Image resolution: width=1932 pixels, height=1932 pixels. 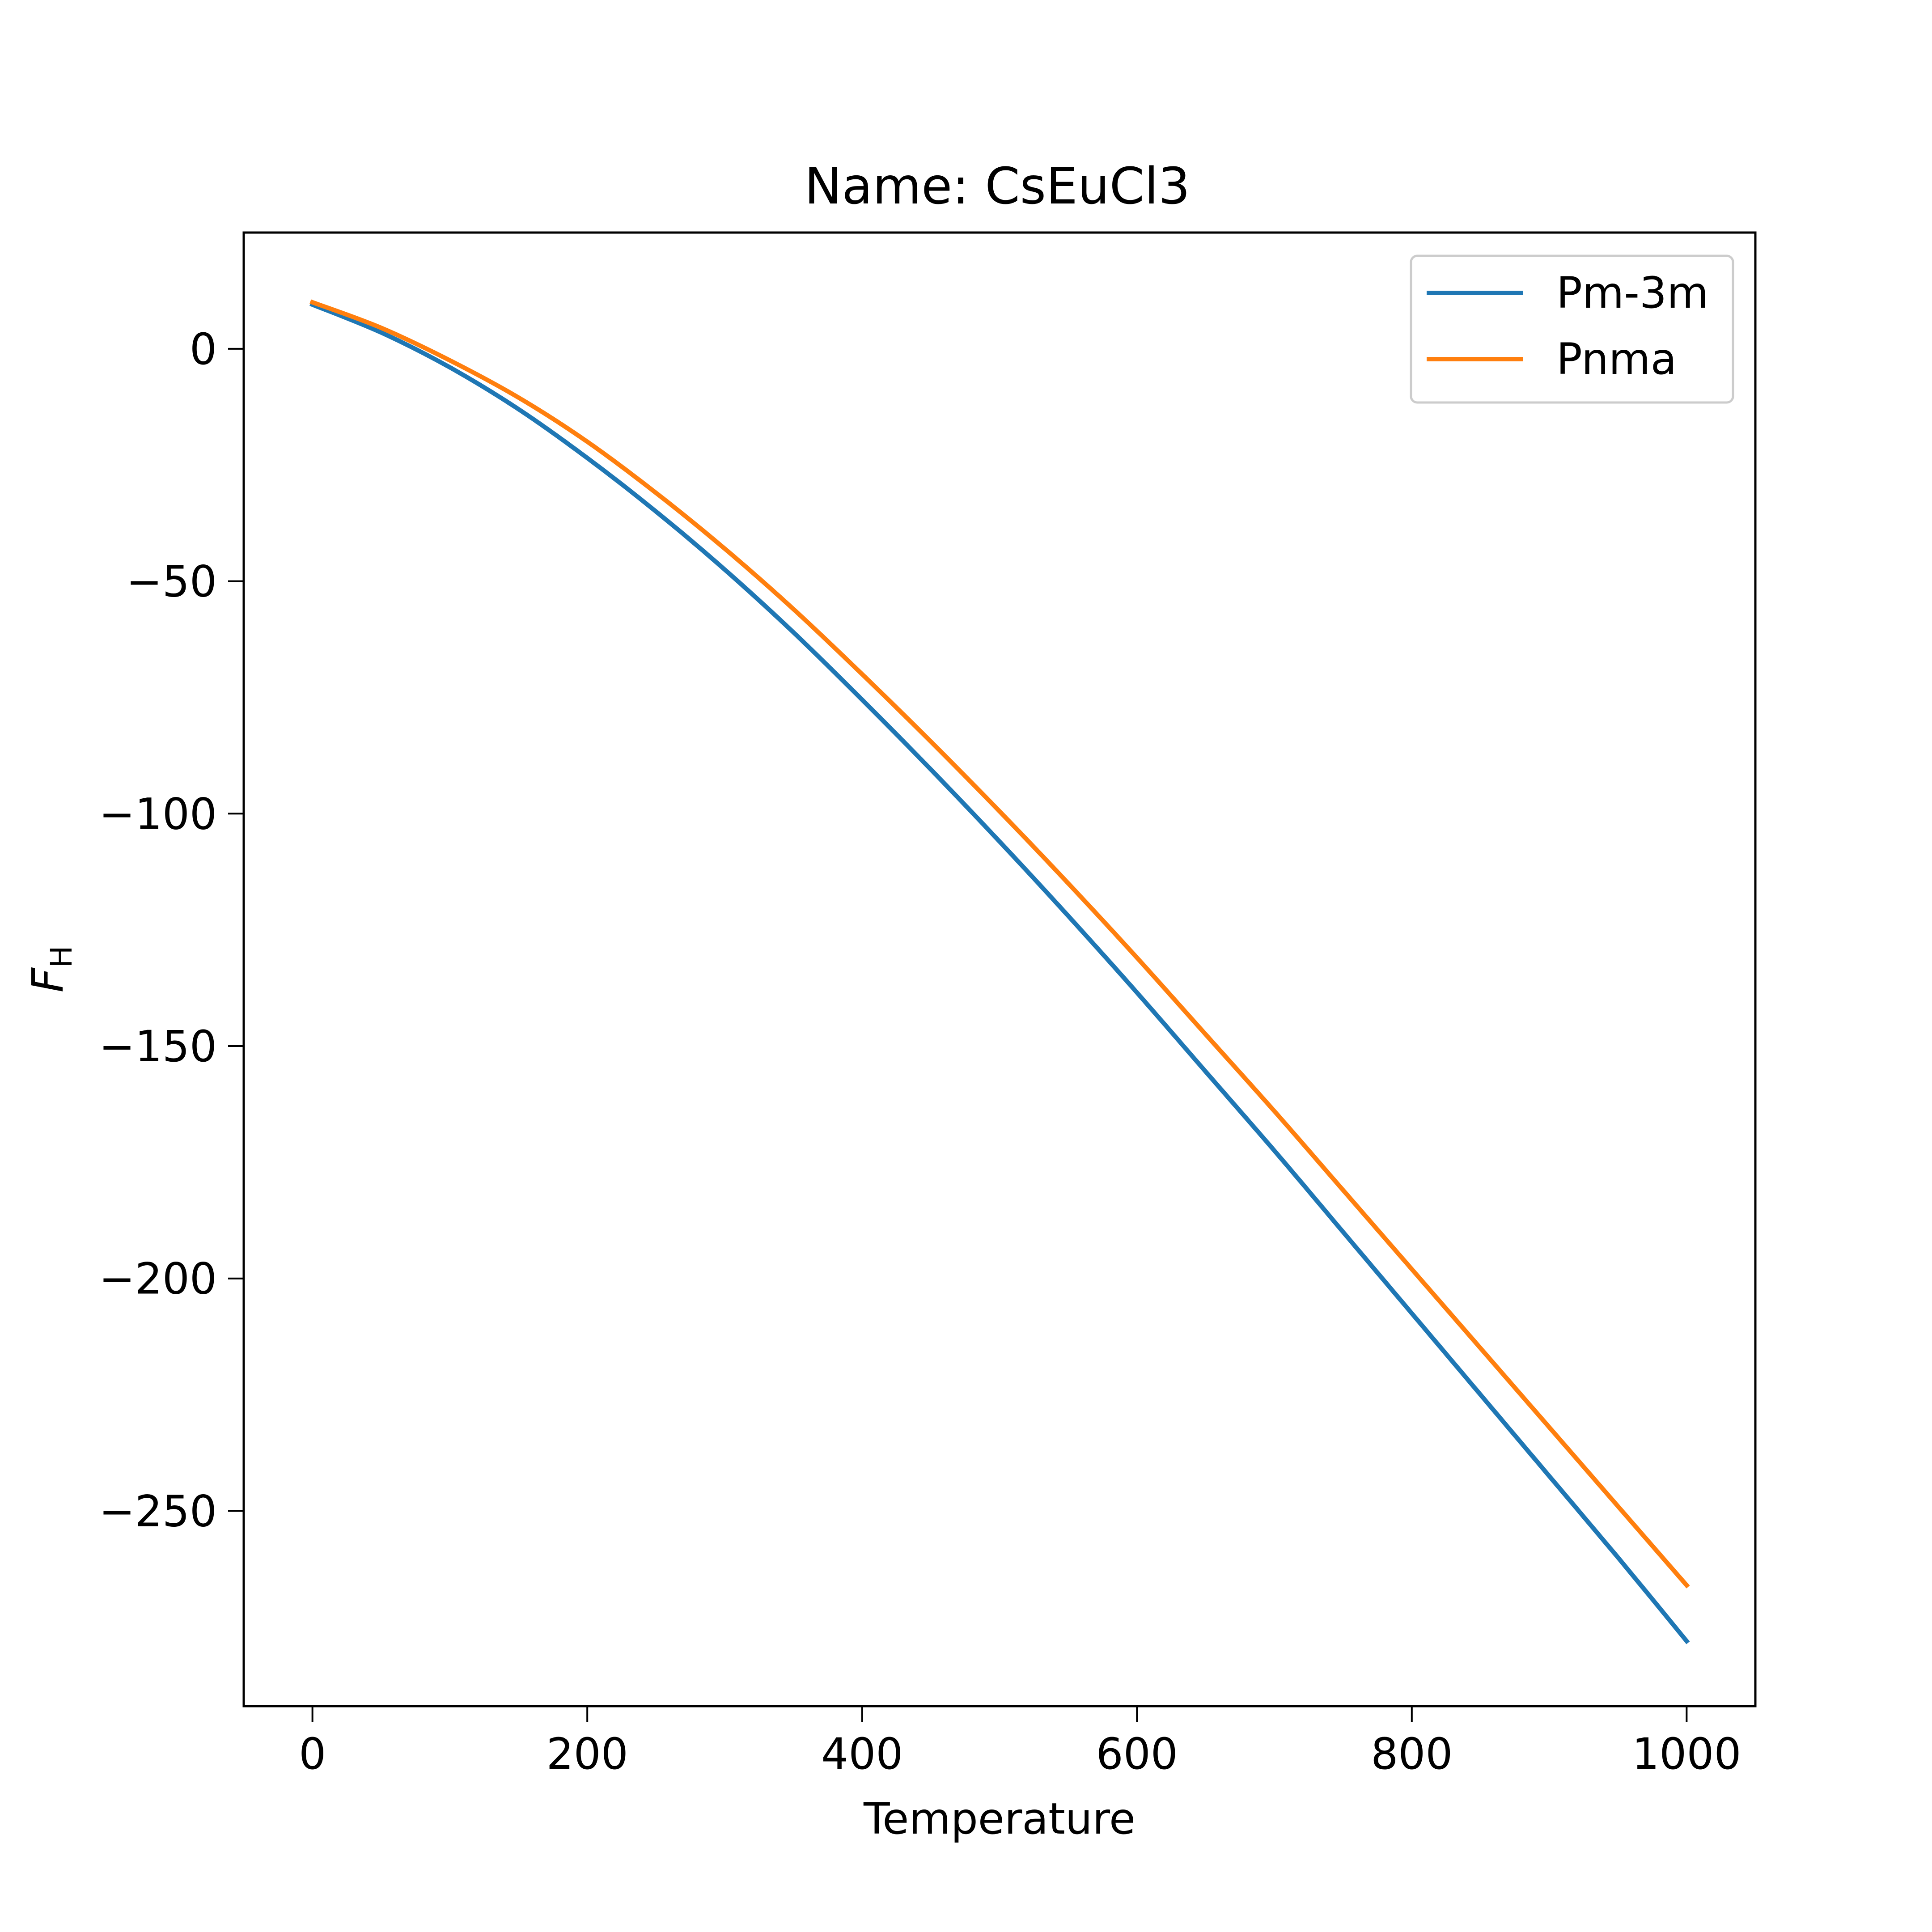 I want to click on y-axis-label-sub: H, so click(x=61, y=957).